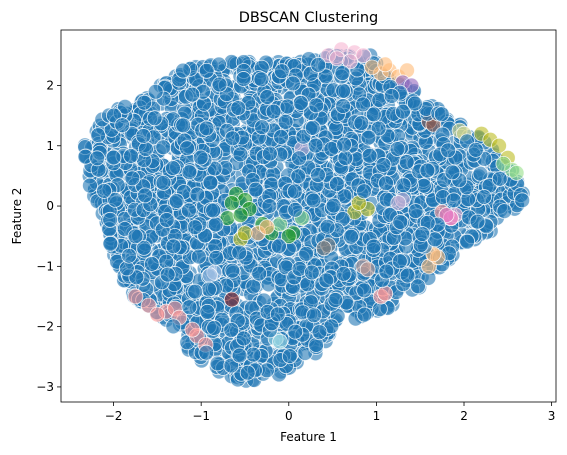  I want to click on y-tick-label: 0, so click(50, 206).